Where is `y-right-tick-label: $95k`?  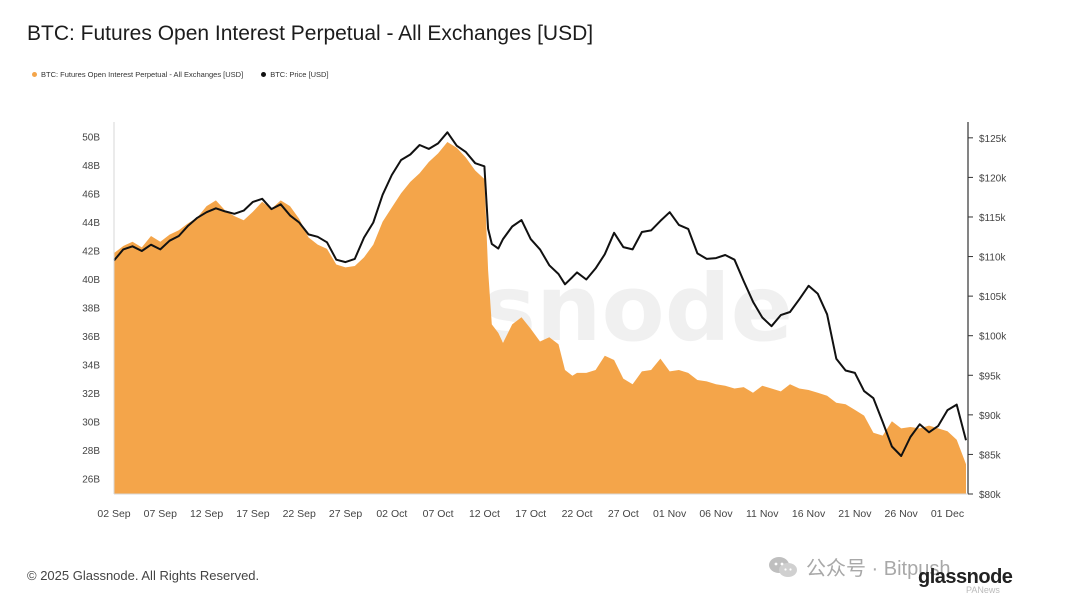 y-right-tick-label: $95k is located at coordinates (990, 376).